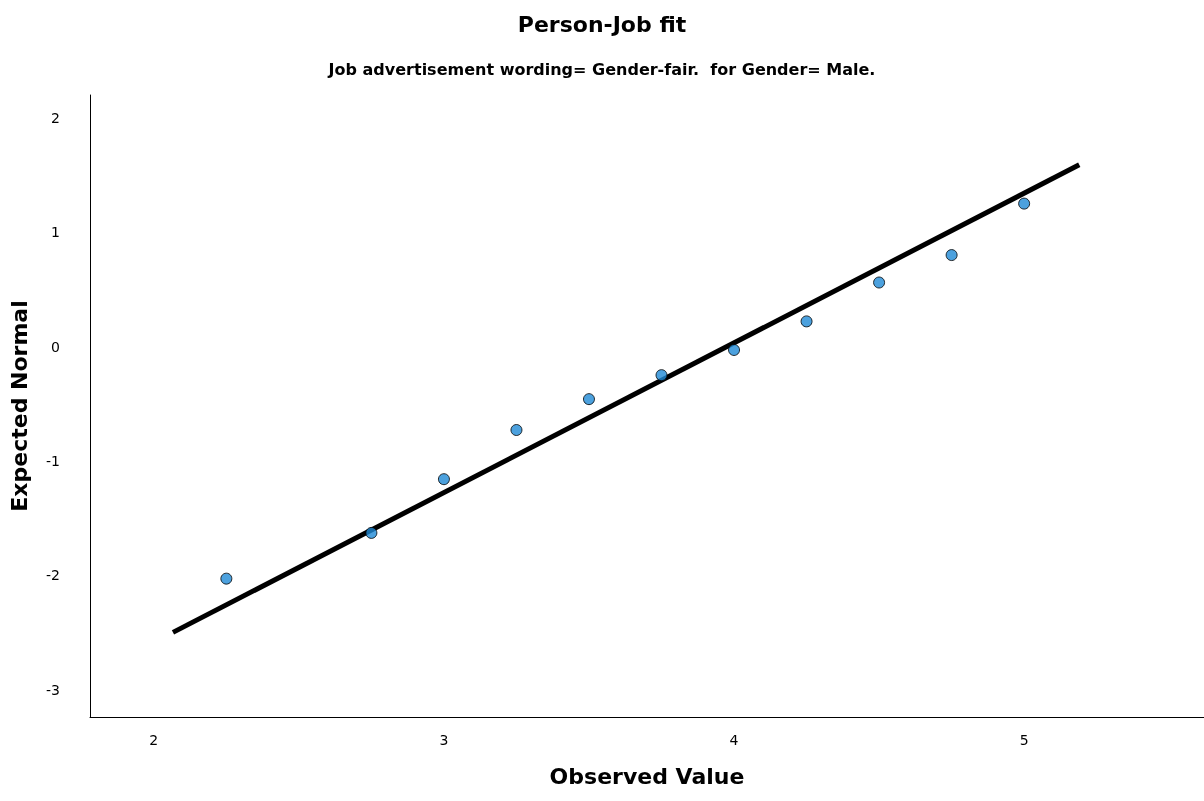 The image size is (1204, 801). What do you see at coordinates (53, 689) in the screenshot?
I see `y-tick-label: -3` at bounding box center [53, 689].